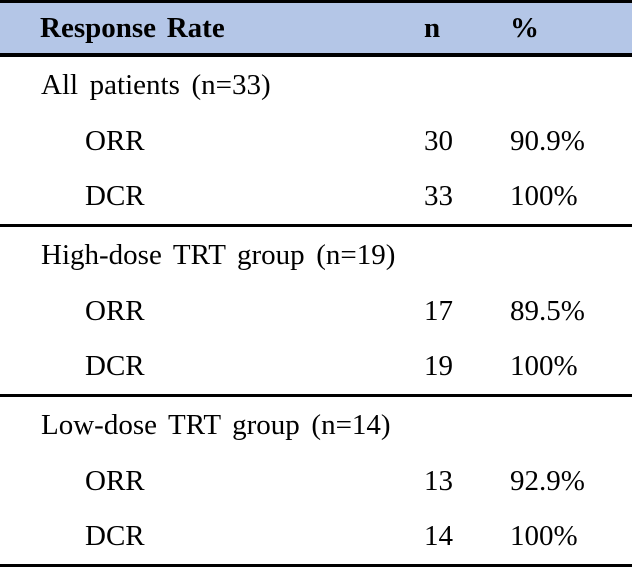  I want to click on table-header-row: Response Rate n %, so click(316, 28).